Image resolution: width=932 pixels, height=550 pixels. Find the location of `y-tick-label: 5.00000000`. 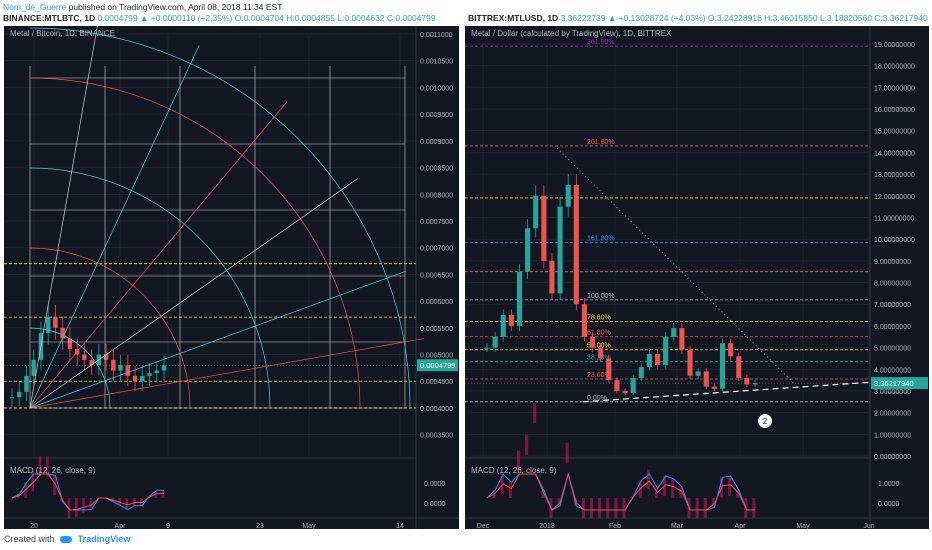

y-tick-label: 5.00000000 is located at coordinates (892, 349).